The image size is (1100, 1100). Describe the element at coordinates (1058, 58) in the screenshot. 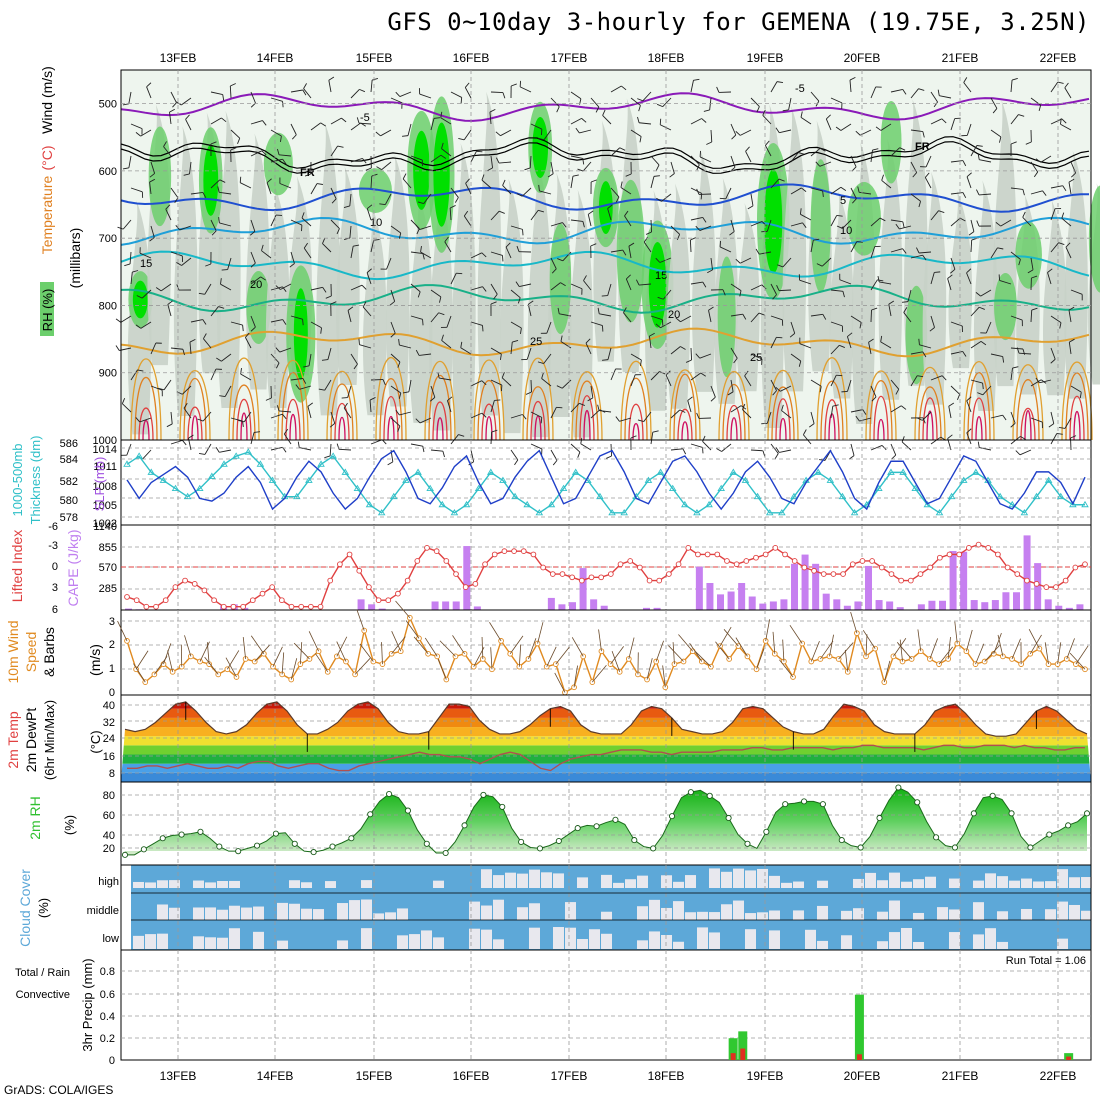

I see `top-date-label: 22FEB` at that location.